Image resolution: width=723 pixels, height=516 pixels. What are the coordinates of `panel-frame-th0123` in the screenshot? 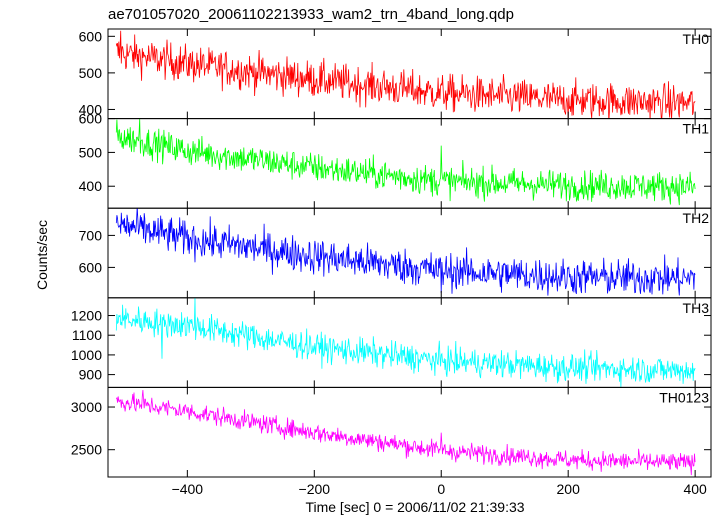 It's located at (409, 432).